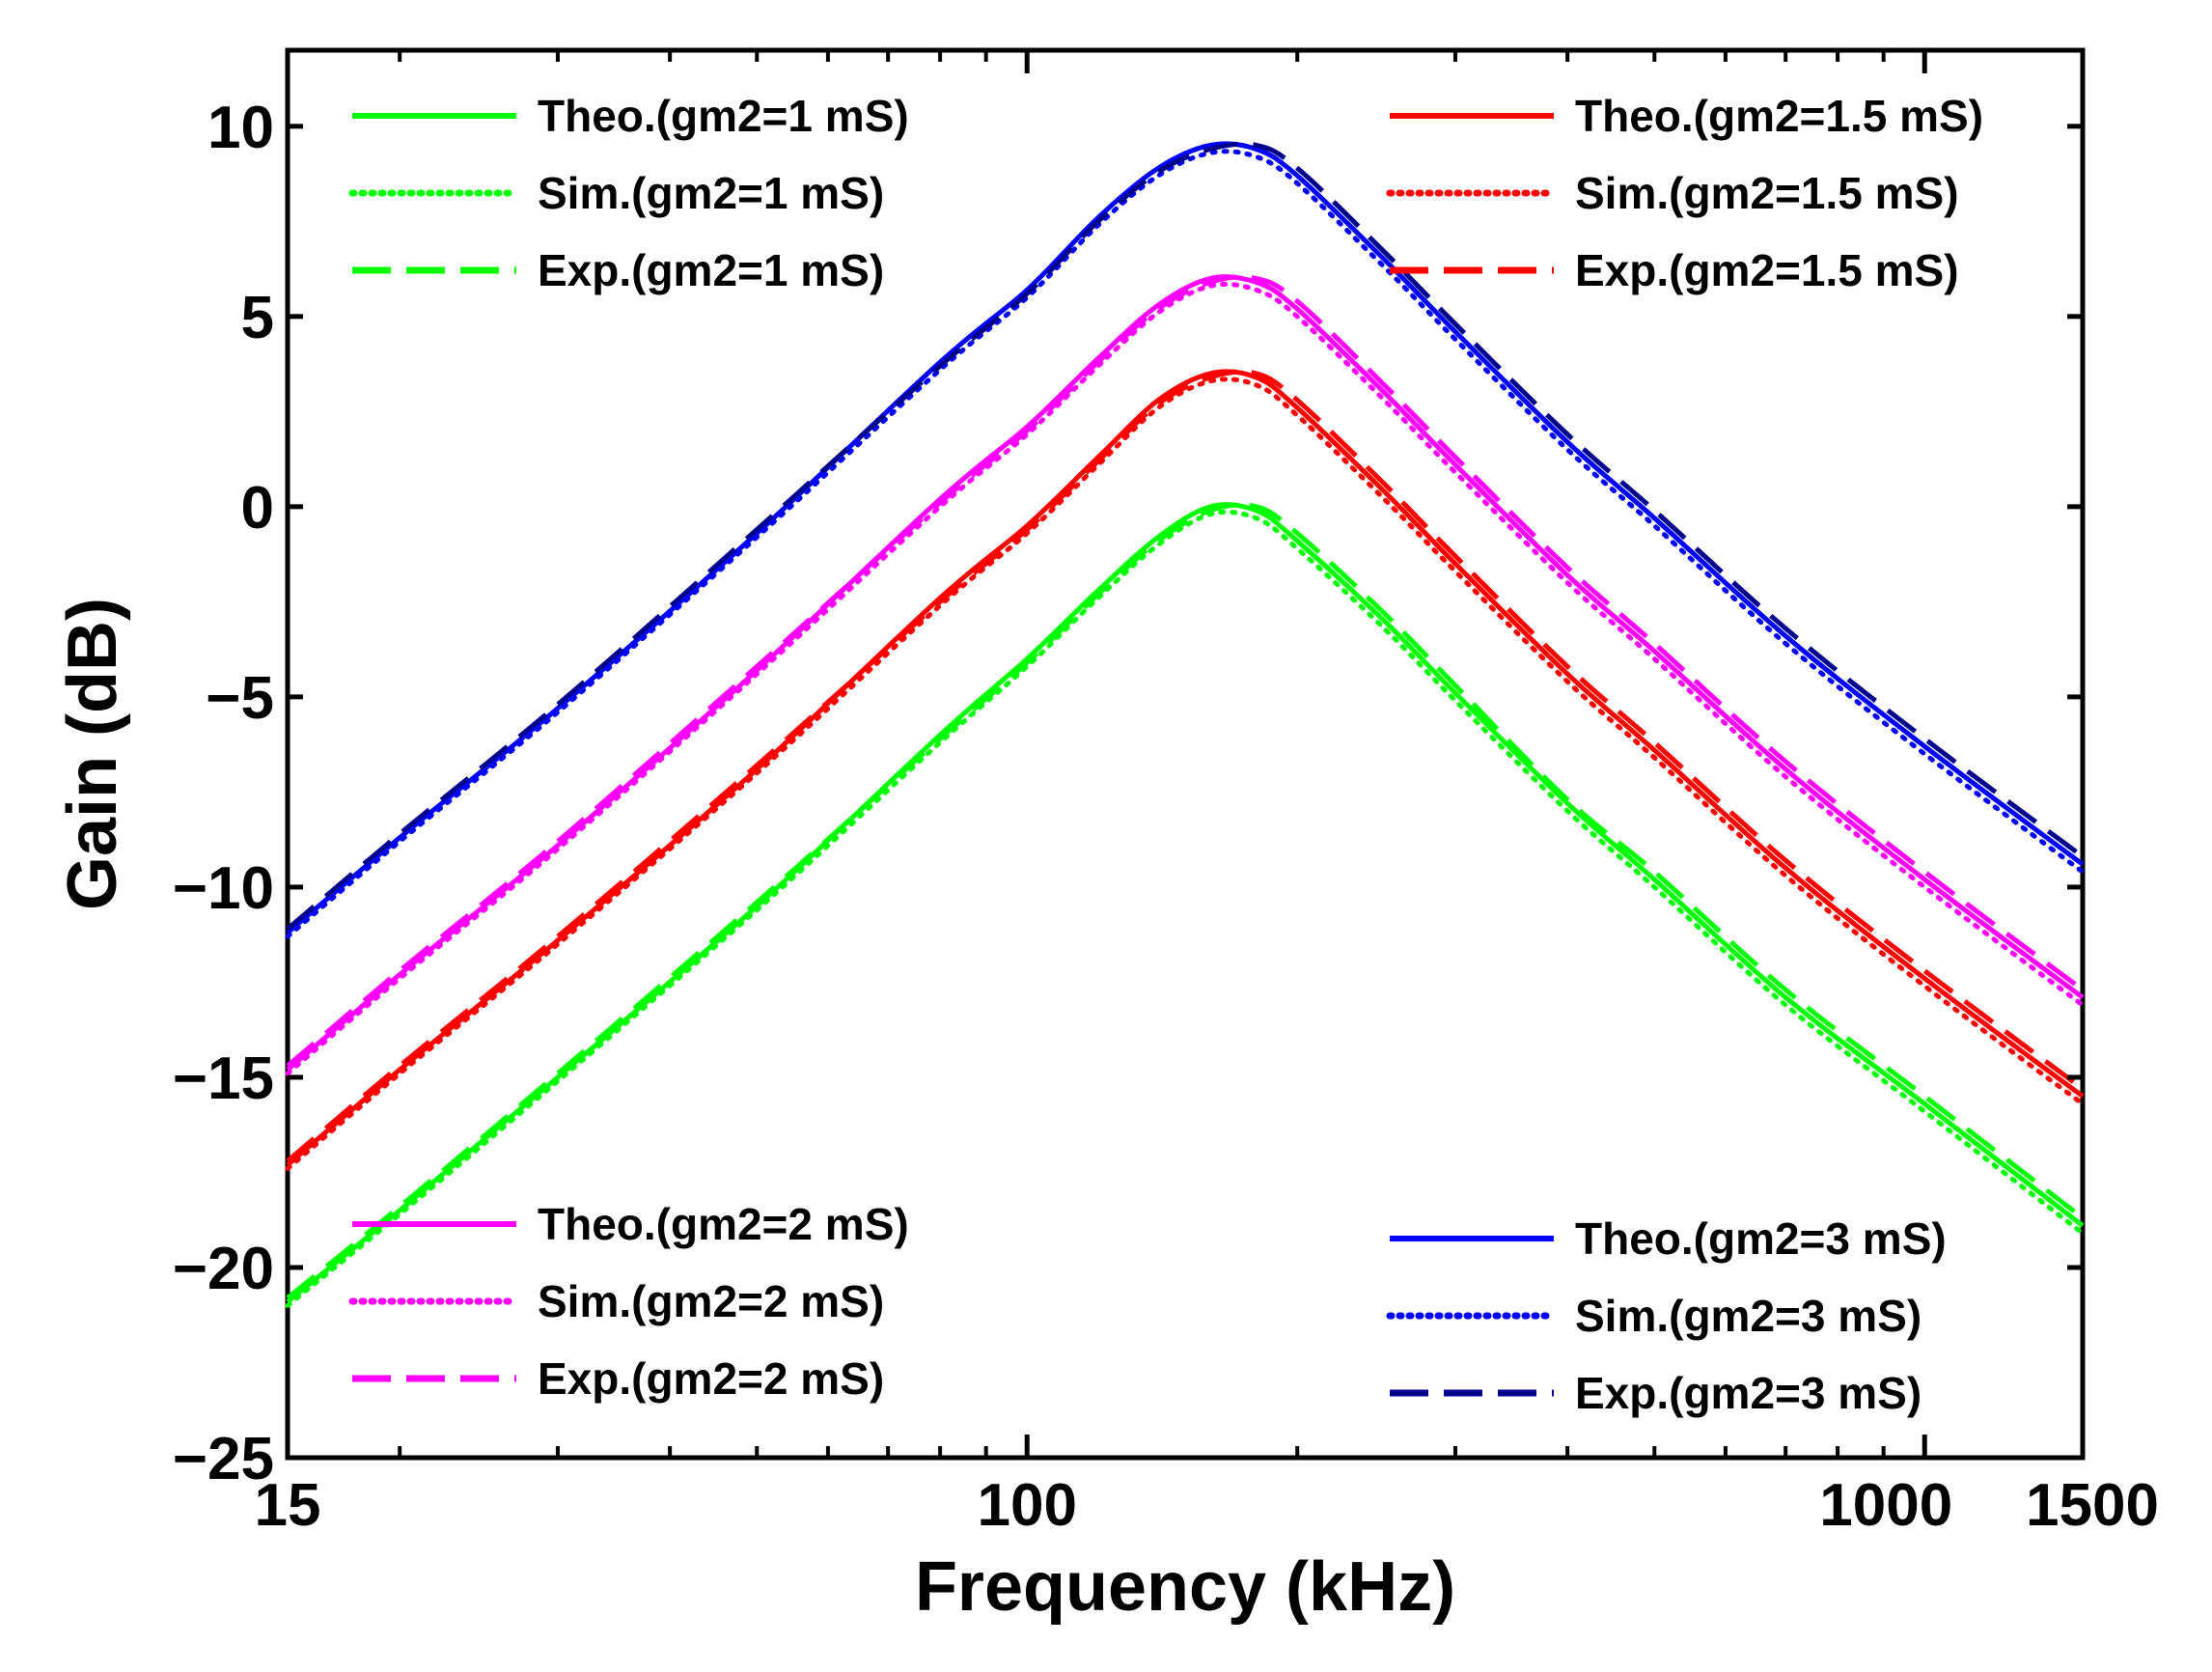  Describe the element at coordinates (240, 128) in the screenshot. I see `y-tick-label: 10` at that location.